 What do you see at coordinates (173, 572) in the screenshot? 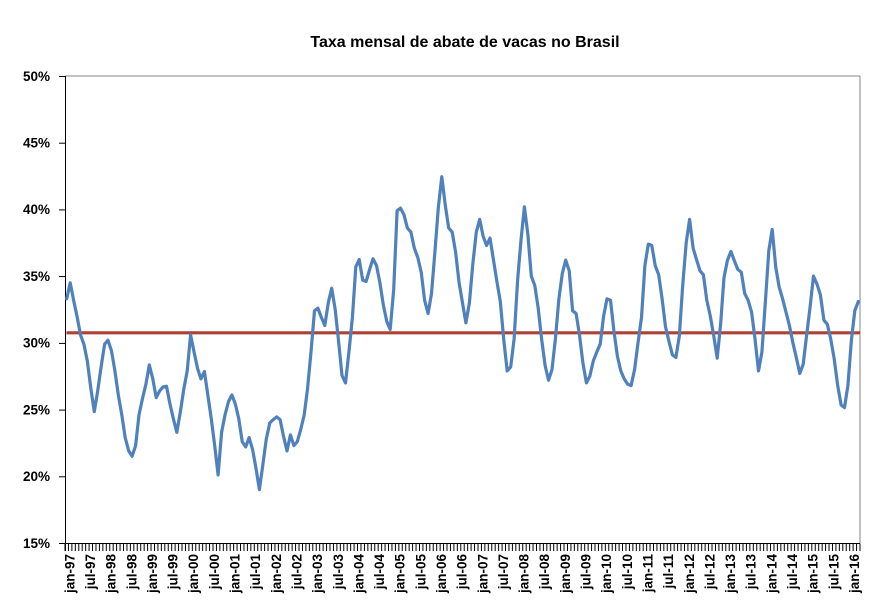
I see `svg-text: jul-99` at bounding box center [173, 572].